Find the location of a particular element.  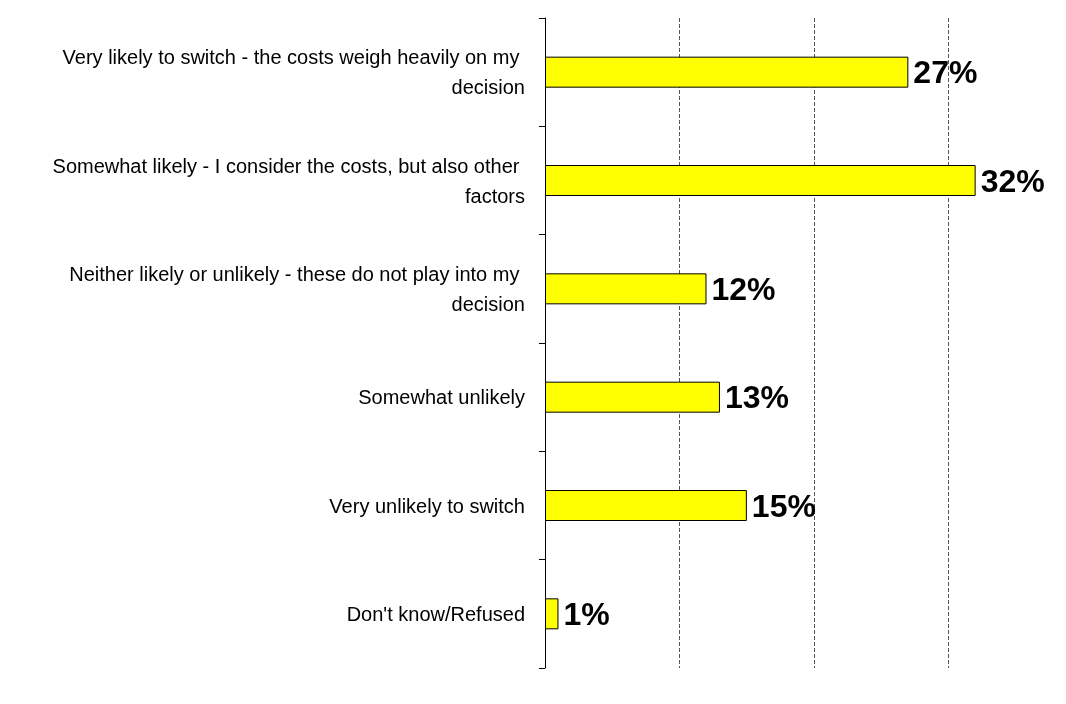

data-label: 32% is located at coordinates (1012, 180).